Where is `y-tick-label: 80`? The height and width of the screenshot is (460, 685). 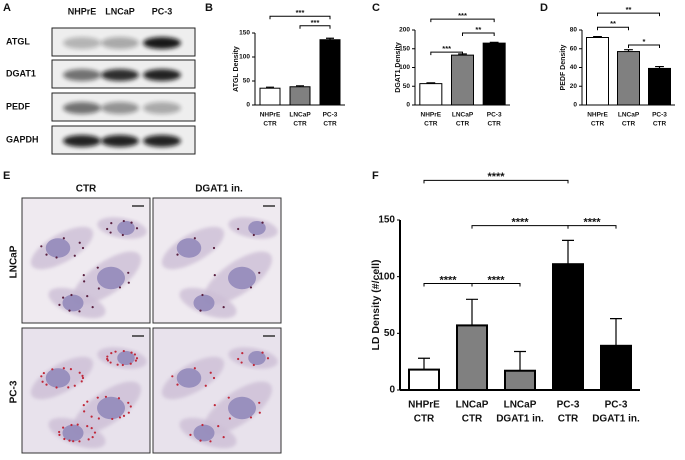
y-tick-label: 80 is located at coordinates (574, 30).